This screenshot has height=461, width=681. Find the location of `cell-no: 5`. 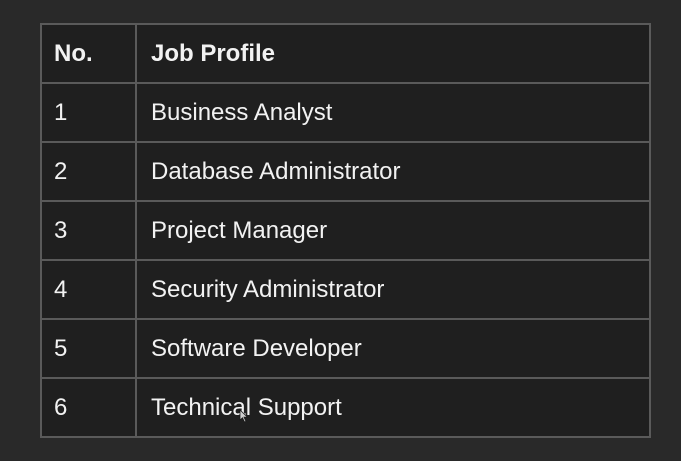

cell-no: 5 is located at coordinates (88, 348).